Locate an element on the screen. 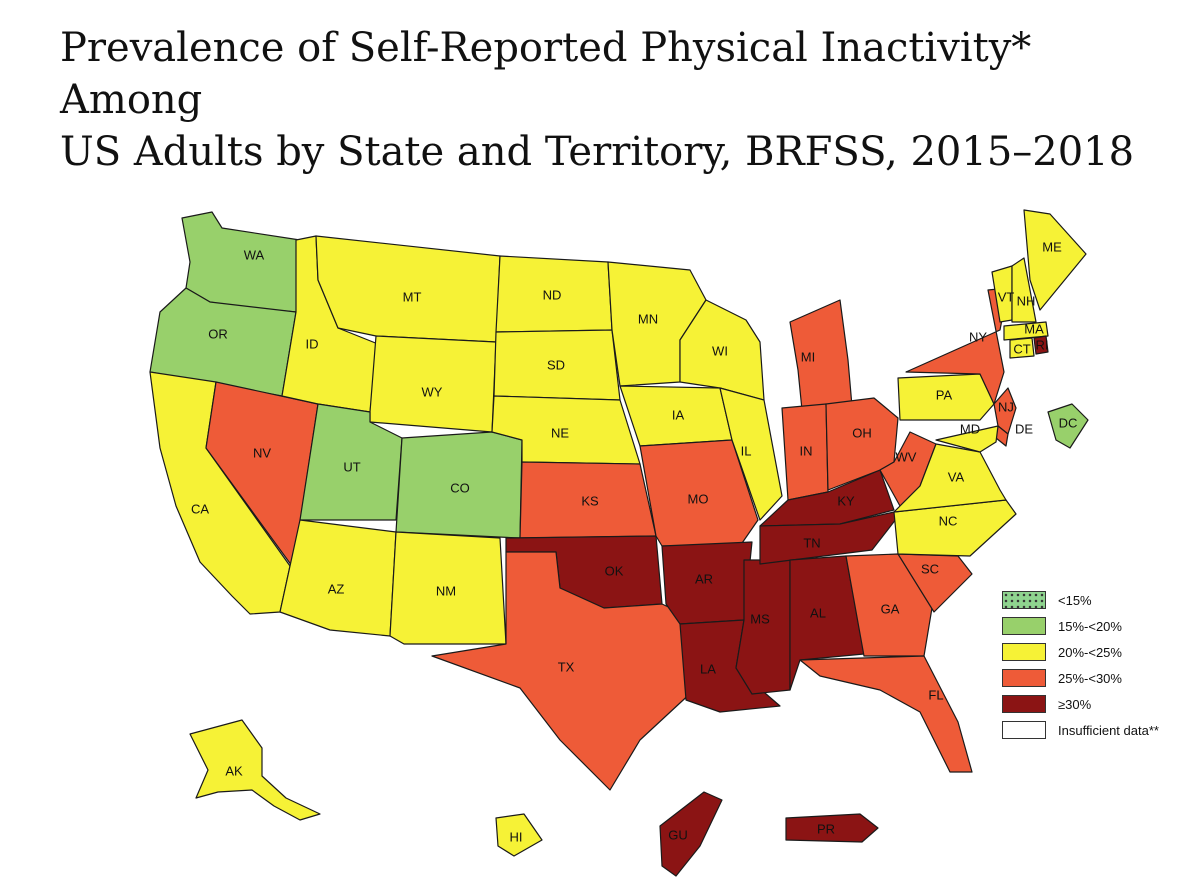  state-label-de: DE is located at coordinates (1024, 428).